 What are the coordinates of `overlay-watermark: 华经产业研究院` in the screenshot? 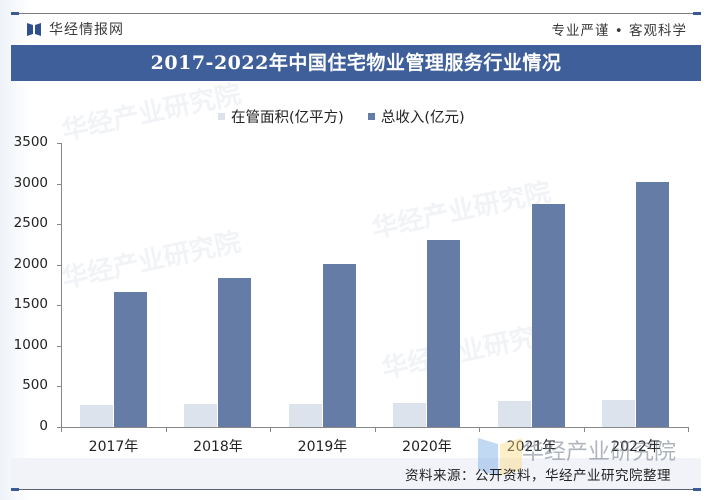 It's located at (599, 452).